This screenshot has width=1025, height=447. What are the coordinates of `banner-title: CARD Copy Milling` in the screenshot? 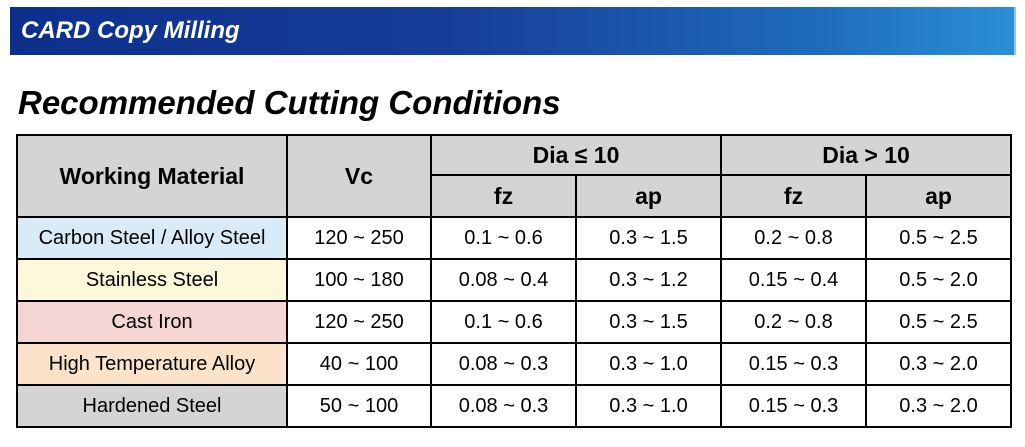 It's located at (130, 30).